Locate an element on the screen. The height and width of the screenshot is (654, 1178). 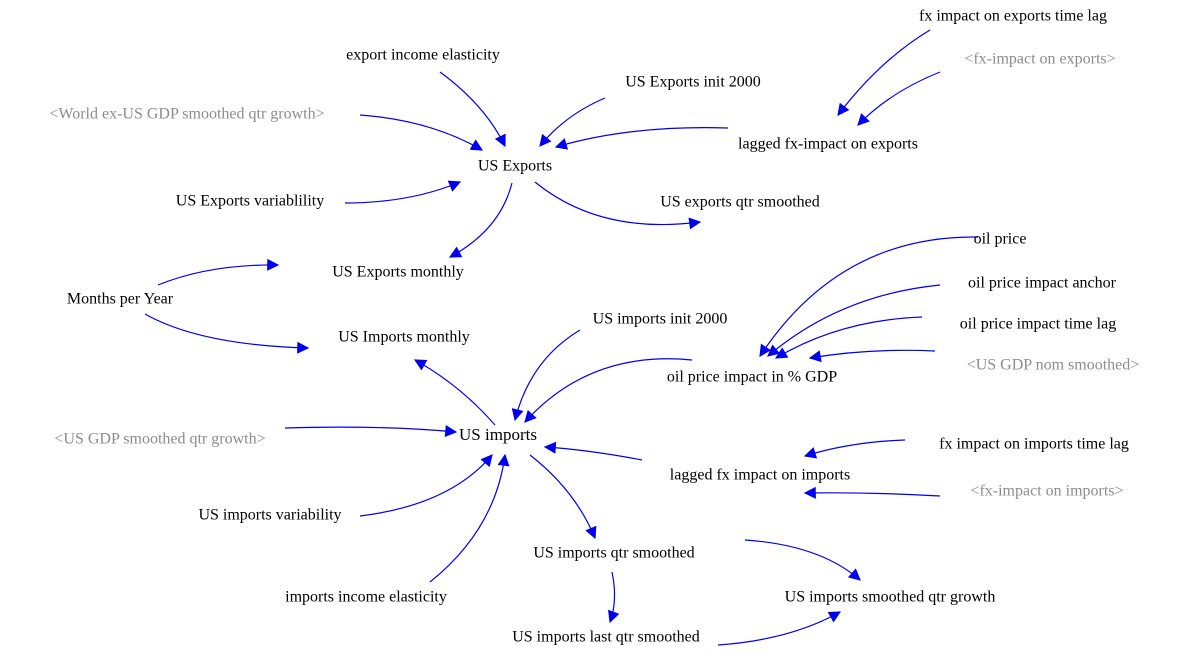
node-label: lagged fx impact on imports is located at coordinates (760, 475).